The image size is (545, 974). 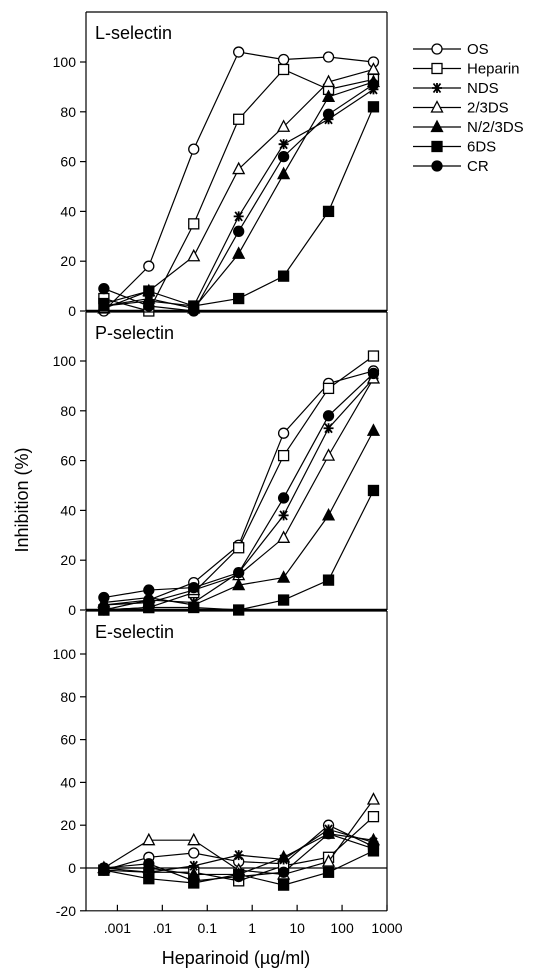 What do you see at coordinates (451, 166) in the screenshot?
I see `legend-item-cr: CR` at bounding box center [451, 166].